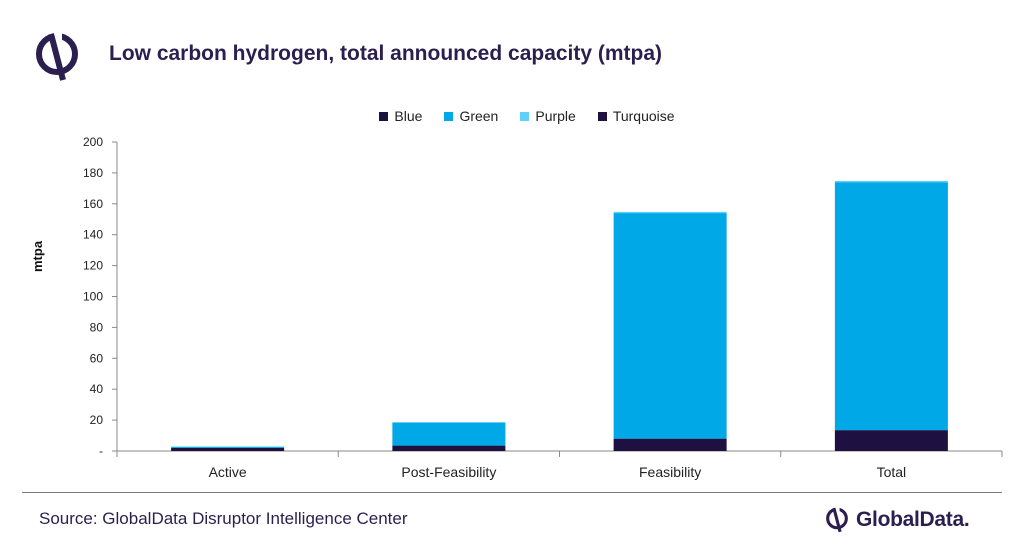  What do you see at coordinates (892, 472) in the screenshot?
I see `x-tick-label: Total` at bounding box center [892, 472].